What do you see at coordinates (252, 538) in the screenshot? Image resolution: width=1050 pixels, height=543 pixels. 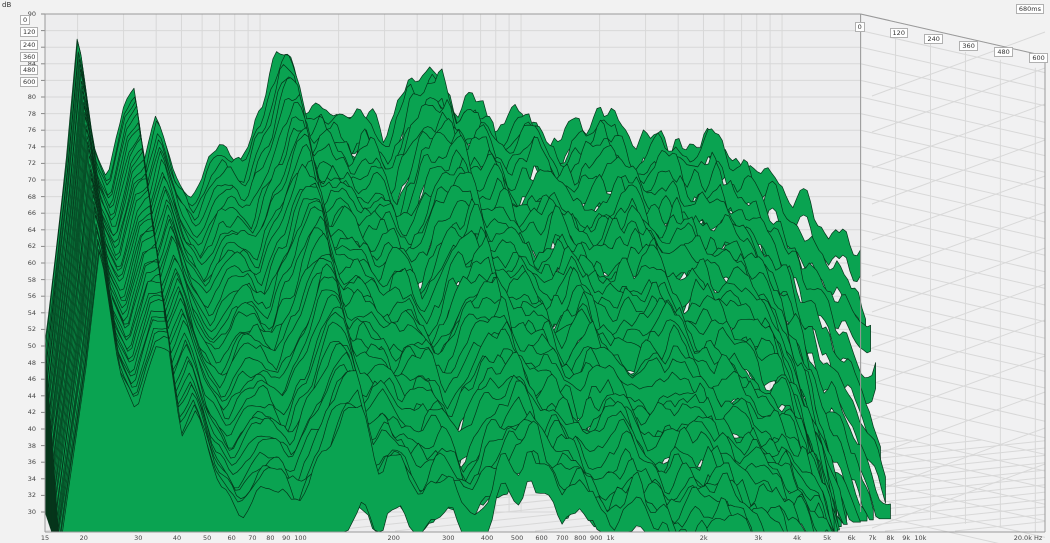 I see `freq-tick-label: 70` at bounding box center [252, 538].